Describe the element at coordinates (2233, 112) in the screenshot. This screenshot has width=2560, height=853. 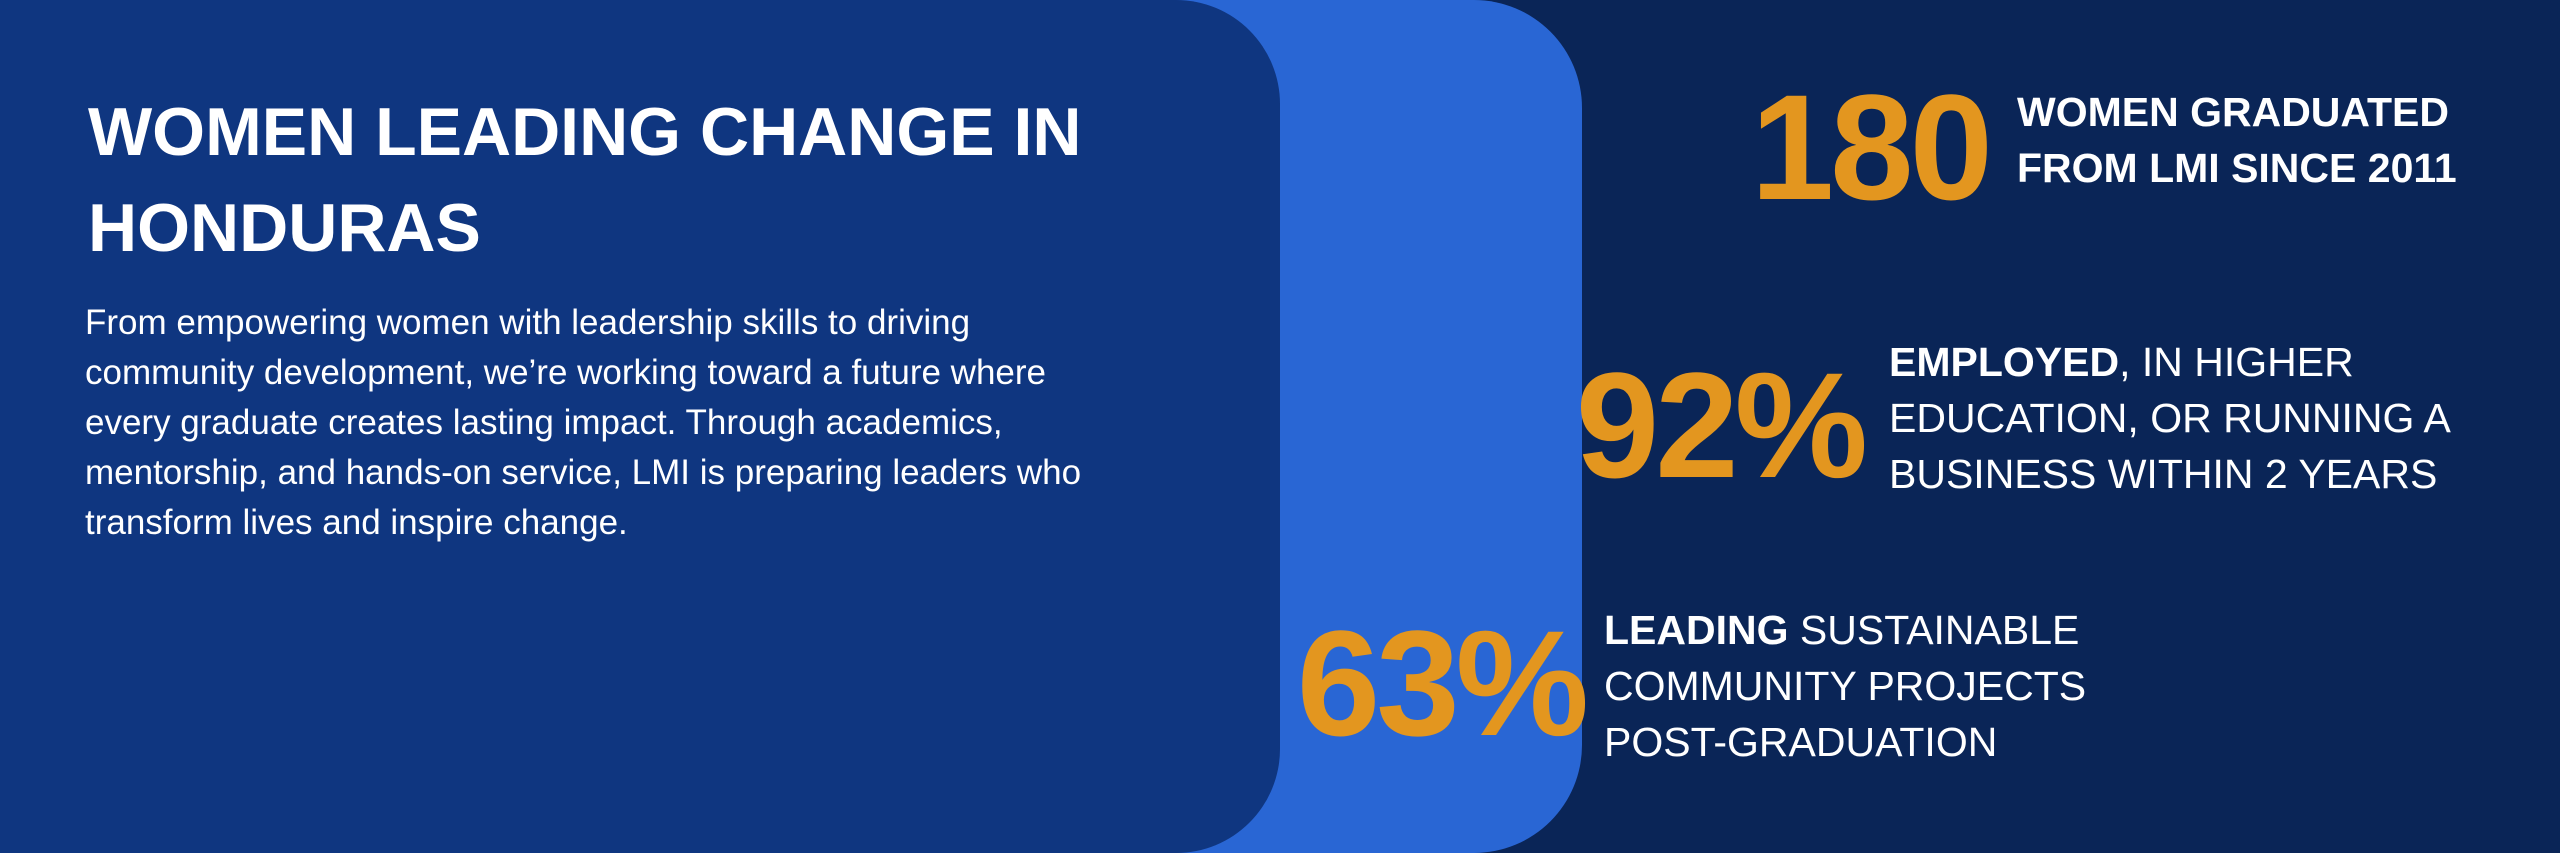
I see `stat-lead: WOMEN GRADUATED` at that location.